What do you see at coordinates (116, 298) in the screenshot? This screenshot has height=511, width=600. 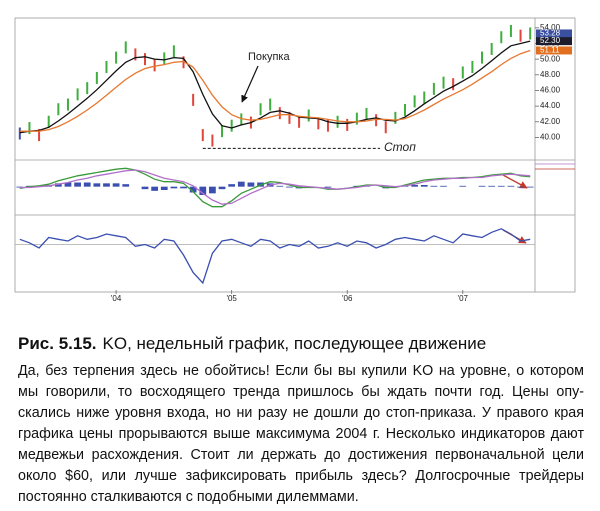 I see `x-tick-label: '04` at bounding box center [116, 298].